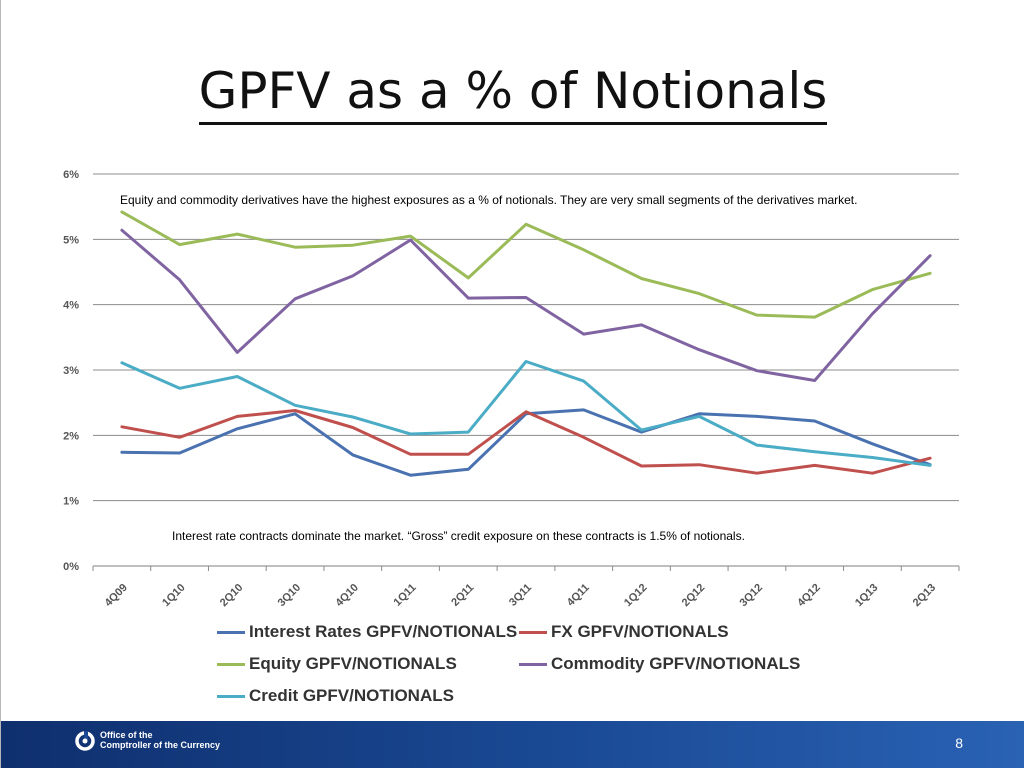  I want to click on legend-label-credit: Credit GPFV/NOTIONALS, so click(351, 695).